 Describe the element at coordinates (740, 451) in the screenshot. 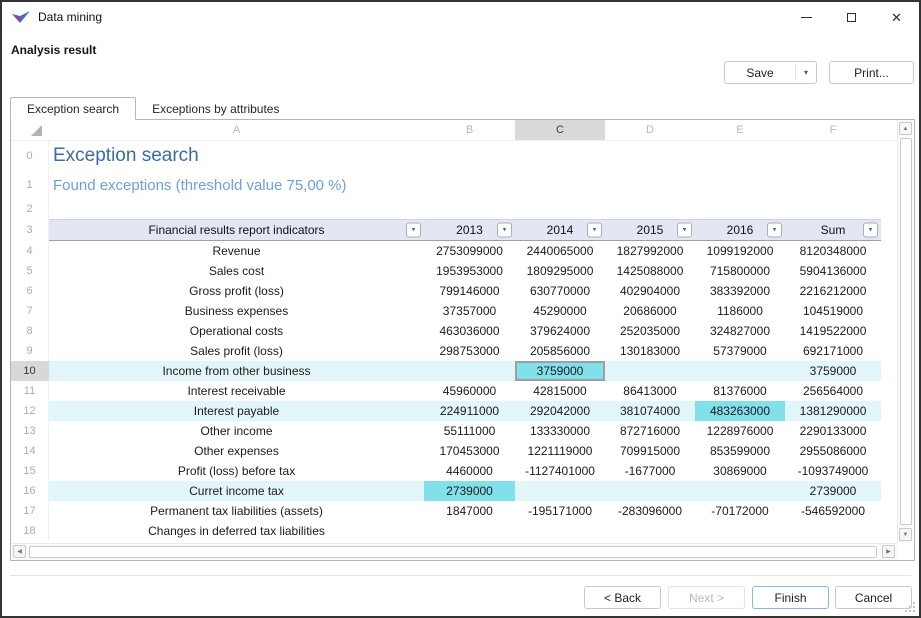

I see `grid-cell: 853599000` at that location.